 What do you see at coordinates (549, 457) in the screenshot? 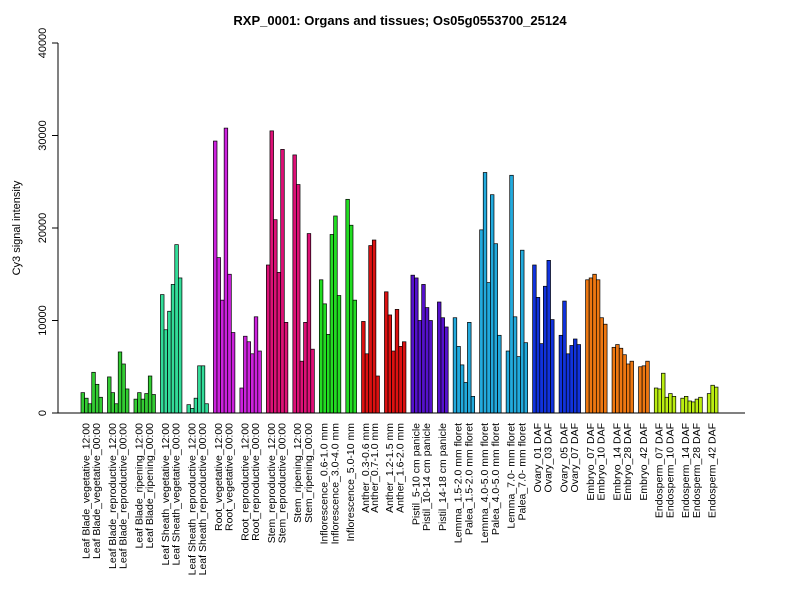
I see `x-tick-label: Ovary_03 DAF` at bounding box center [549, 457].